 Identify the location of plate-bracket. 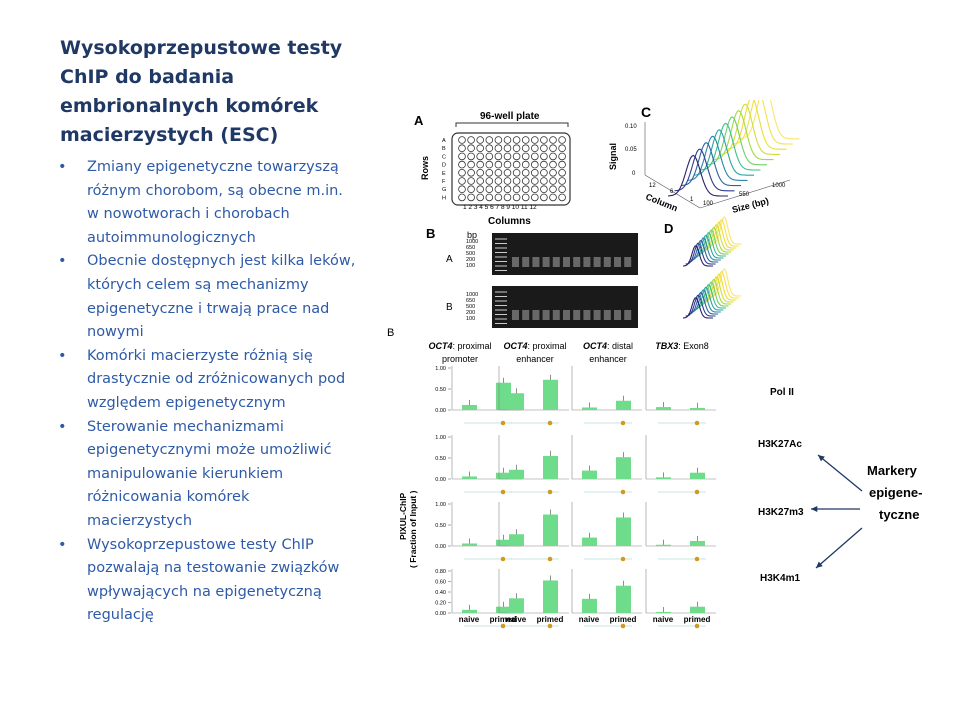
(512, 124).